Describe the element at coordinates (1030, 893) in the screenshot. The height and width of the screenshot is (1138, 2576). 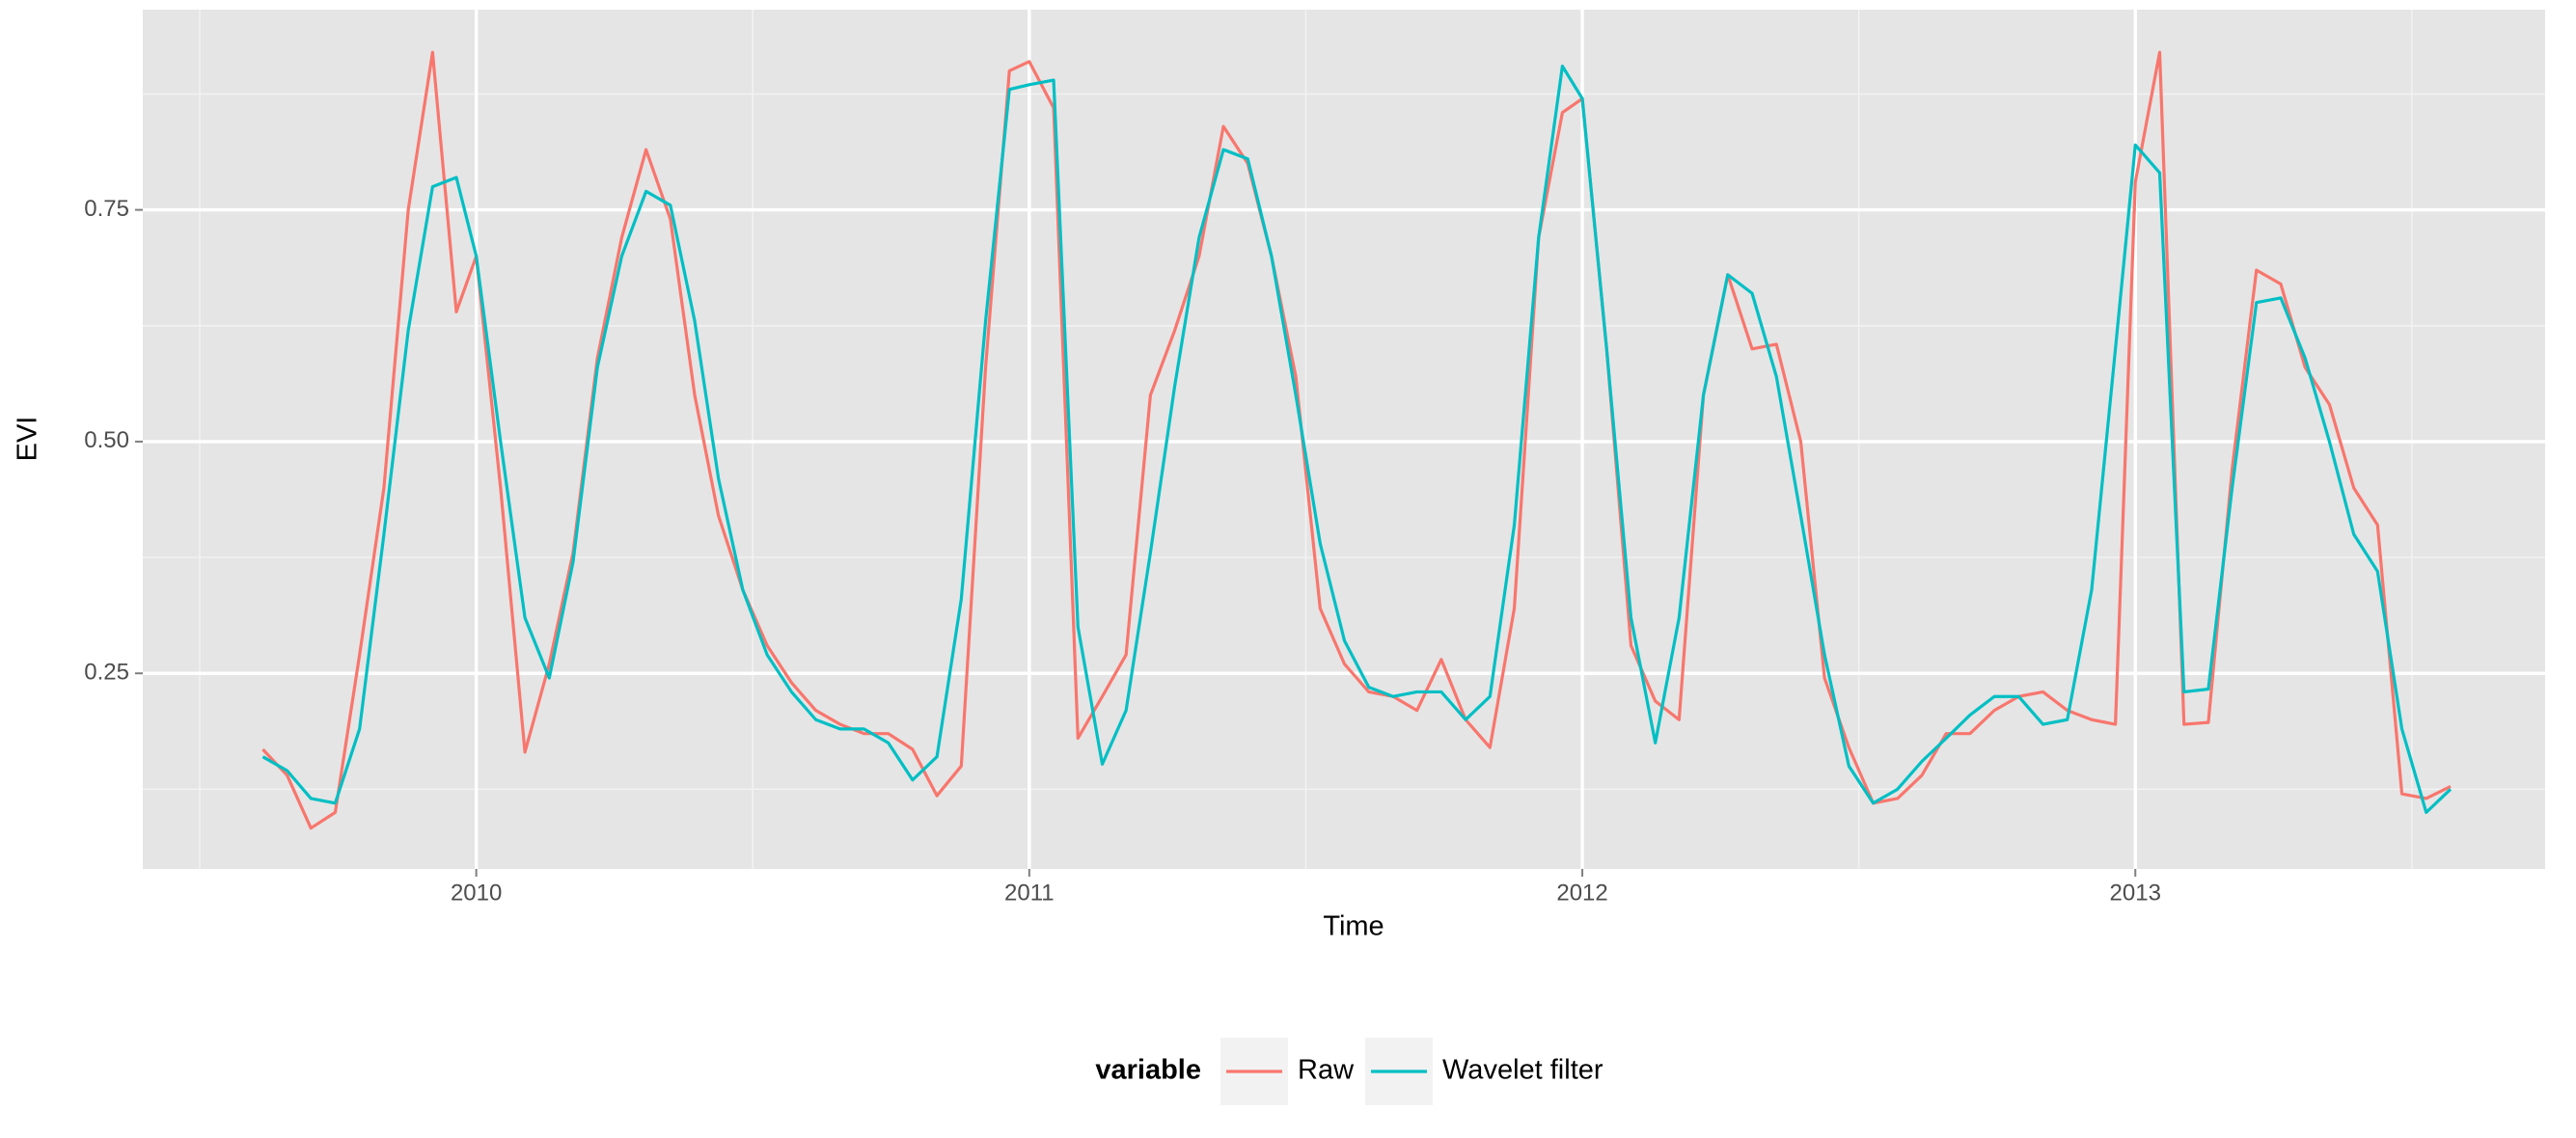
I see `x-tick-label: 2011` at that location.